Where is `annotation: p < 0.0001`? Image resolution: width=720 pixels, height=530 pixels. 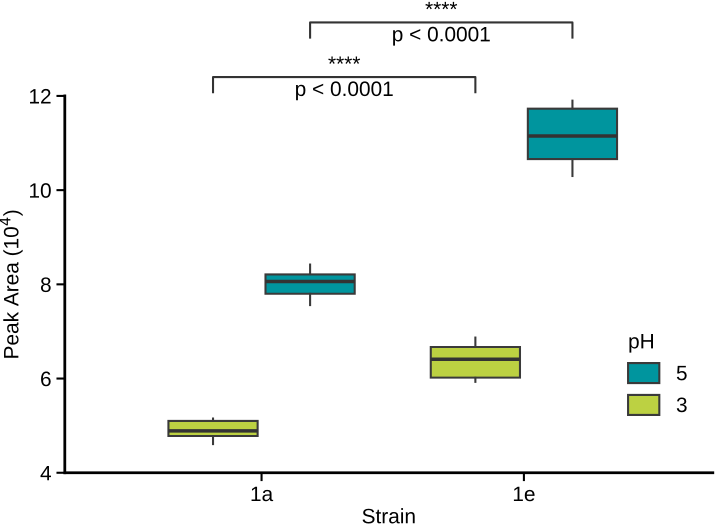
annotation: p < 0.0001 is located at coordinates (344, 90).